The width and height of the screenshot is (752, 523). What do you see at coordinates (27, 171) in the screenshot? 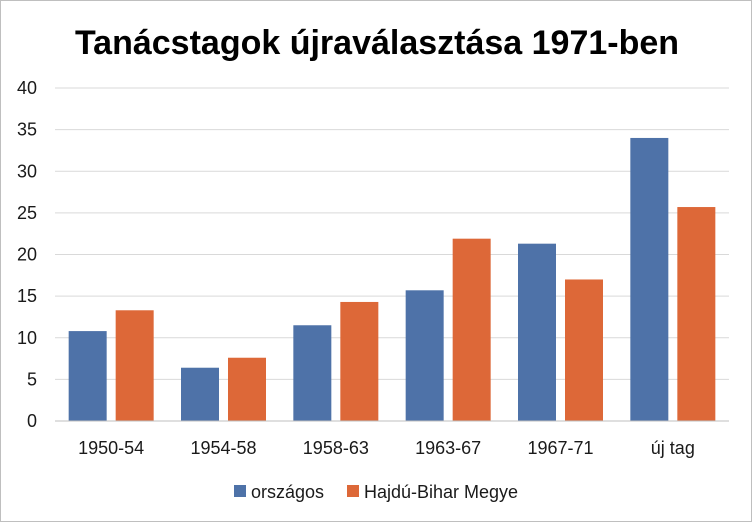
I see `y-tick-label: 30` at bounding box center [27, 171].